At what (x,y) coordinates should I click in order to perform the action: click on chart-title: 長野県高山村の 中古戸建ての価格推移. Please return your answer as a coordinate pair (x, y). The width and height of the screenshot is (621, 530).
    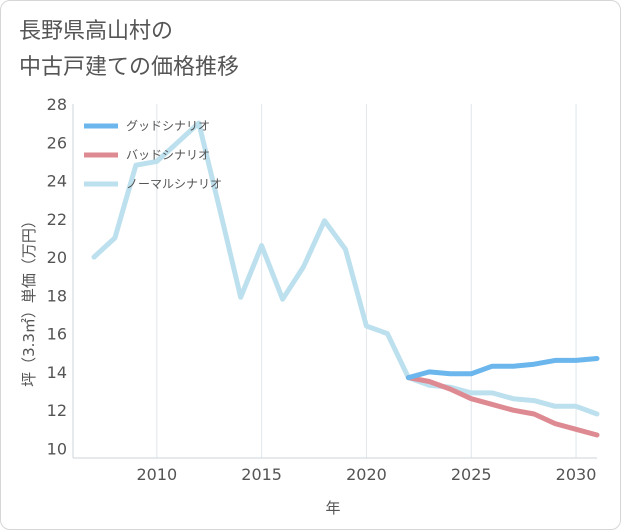
    Looking at the image, I should click on (129, 50).